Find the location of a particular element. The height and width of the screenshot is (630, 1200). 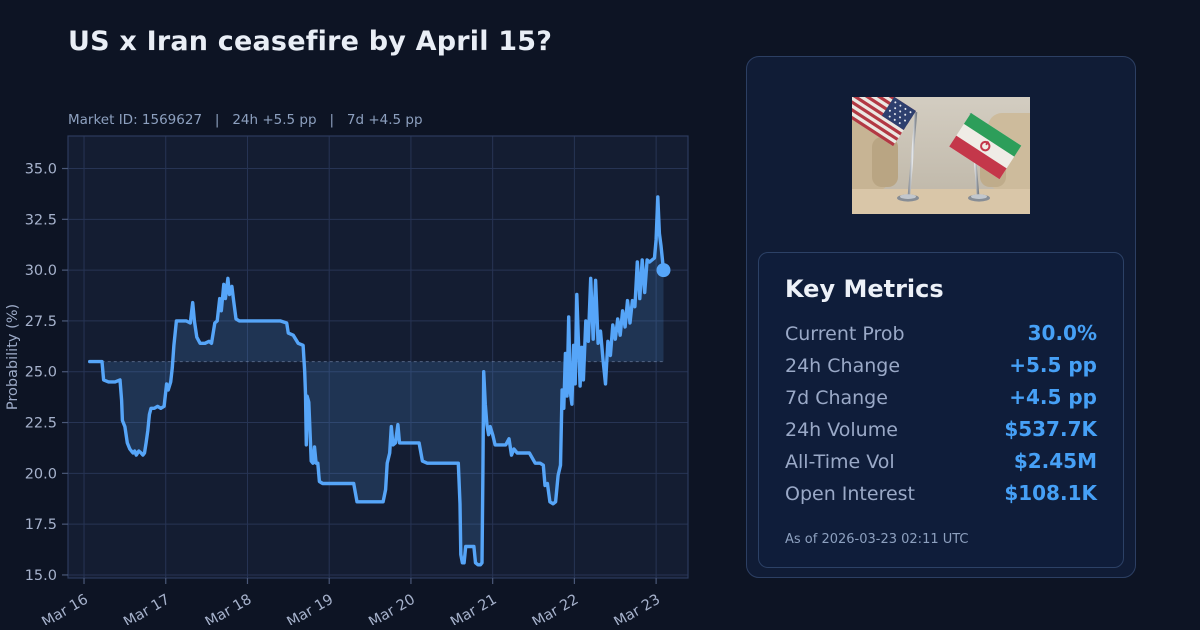

y-tick-label: 25.0 is located at coordinates (41, 373).